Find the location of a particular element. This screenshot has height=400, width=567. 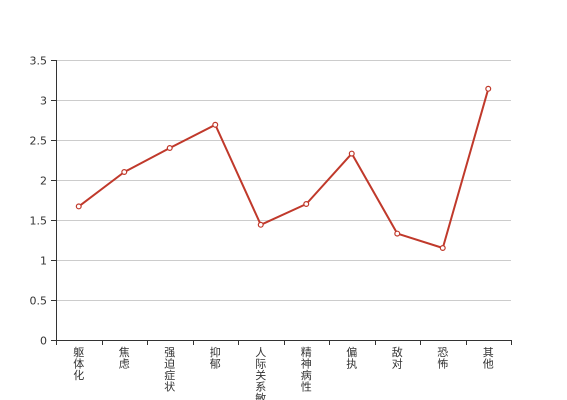

y-tick-label: 0.5 is located at coordinates (39, 301).